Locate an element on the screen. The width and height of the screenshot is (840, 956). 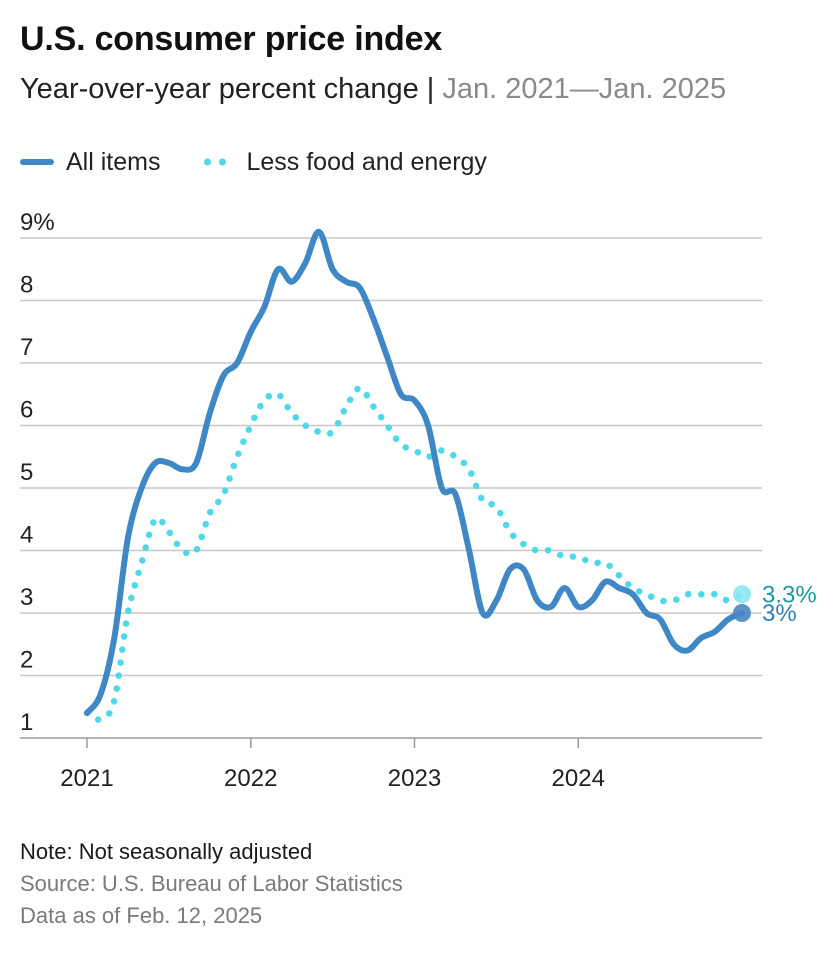
subtitle-date-range: Jan. 2021—Jan. 2025 is located at coordinates (584, 89).